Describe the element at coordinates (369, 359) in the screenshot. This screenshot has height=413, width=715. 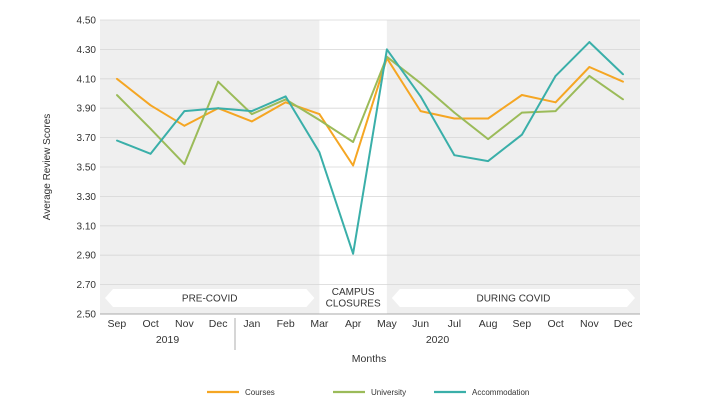
I see `x-axis-label: Months` at that location.